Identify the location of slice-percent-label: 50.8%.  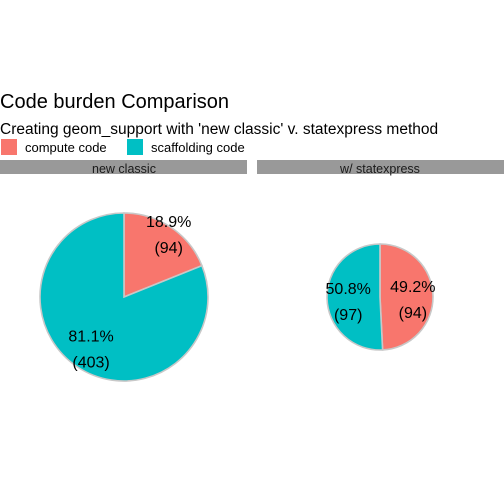
(348, 289).